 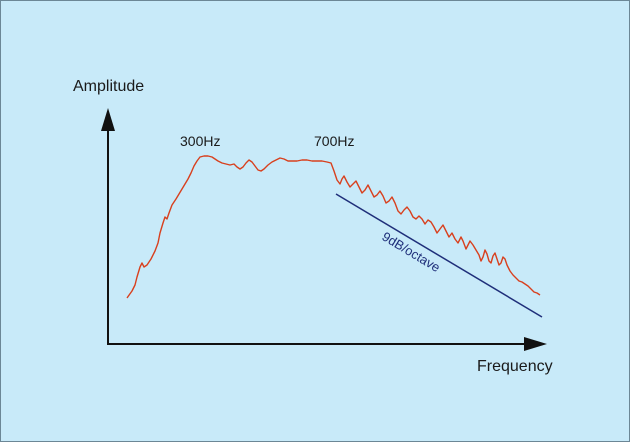 What do you see at coordinates (108, 119) in the screenshot?
I see `y-axis-arrowhead` at bounding box center [108, 119].